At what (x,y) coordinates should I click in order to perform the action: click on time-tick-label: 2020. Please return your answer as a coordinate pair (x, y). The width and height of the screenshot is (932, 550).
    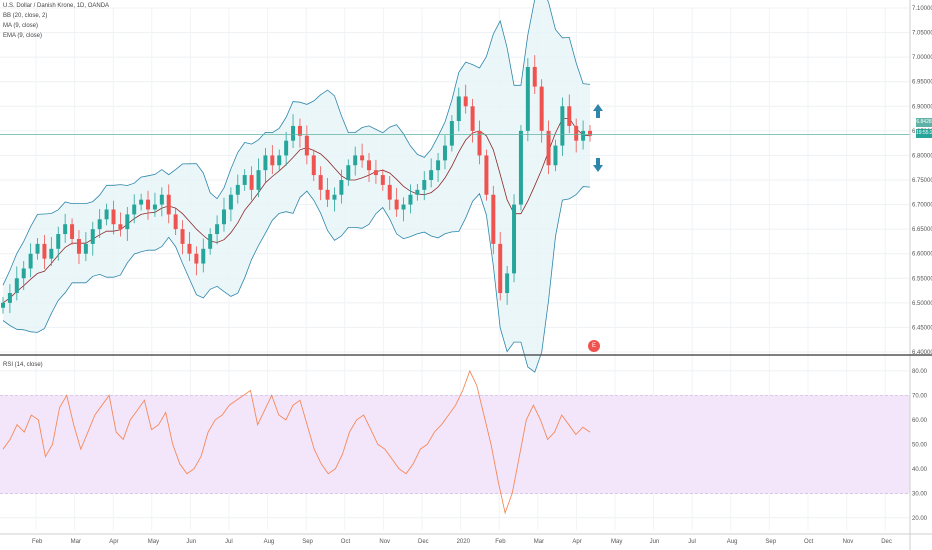
    Looking at the image, I should click on (464, 542).